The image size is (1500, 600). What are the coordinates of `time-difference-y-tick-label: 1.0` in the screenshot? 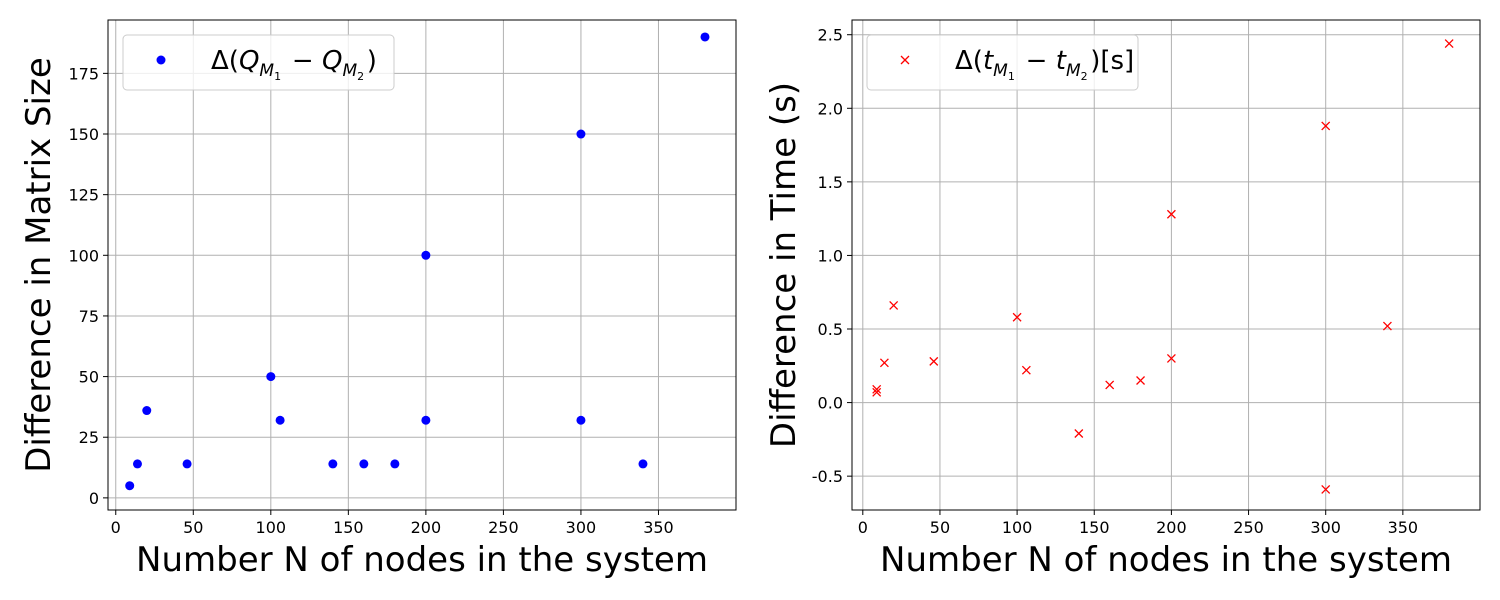 It's located at (830, 255).